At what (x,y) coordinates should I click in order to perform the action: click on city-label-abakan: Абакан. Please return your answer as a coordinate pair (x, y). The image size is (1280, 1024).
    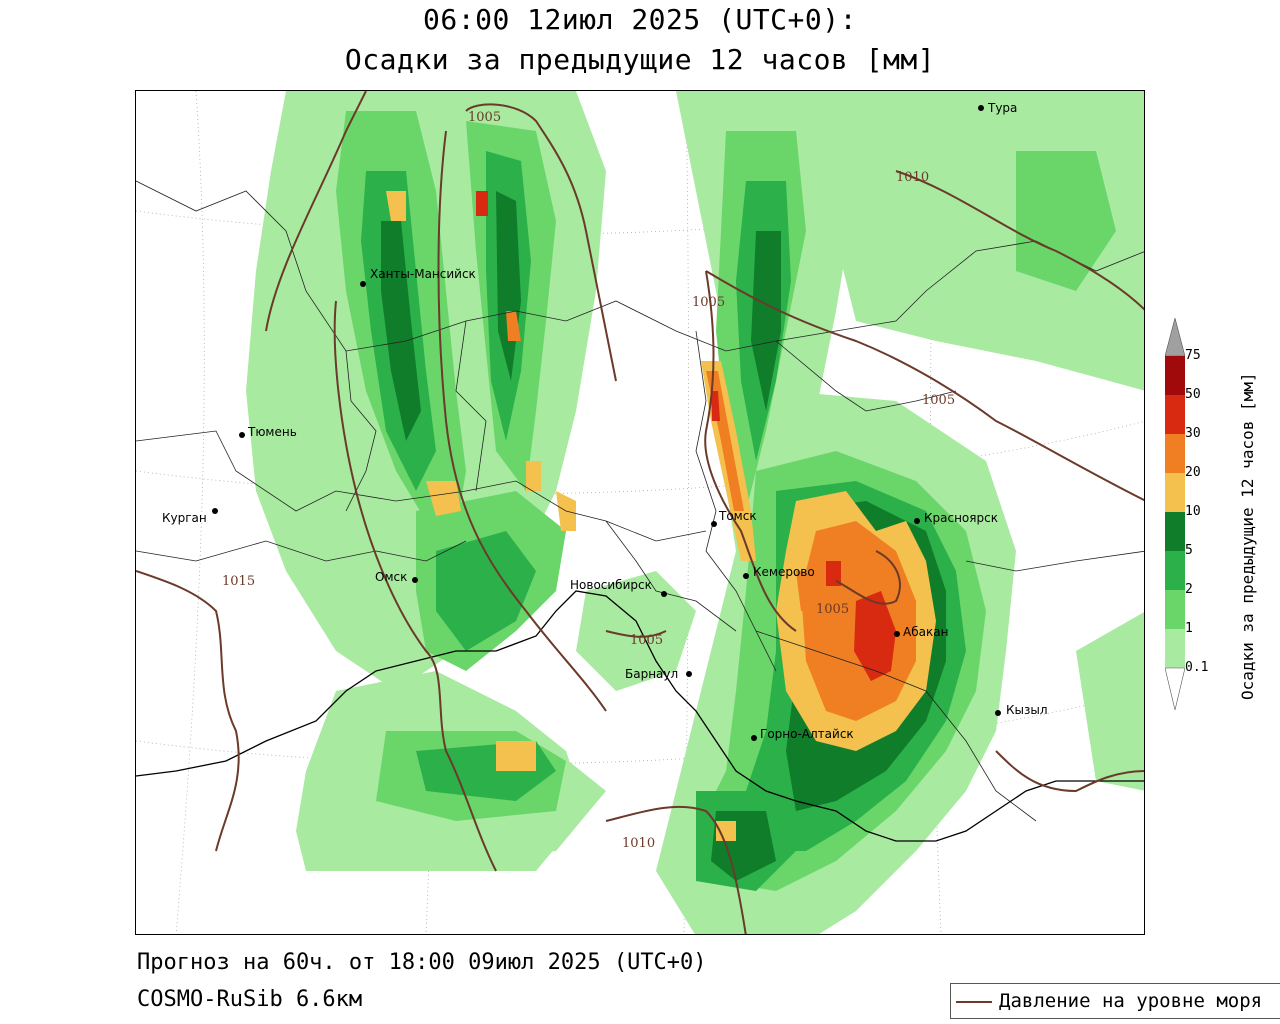
    Looking at the image, I should click on (925, 632).